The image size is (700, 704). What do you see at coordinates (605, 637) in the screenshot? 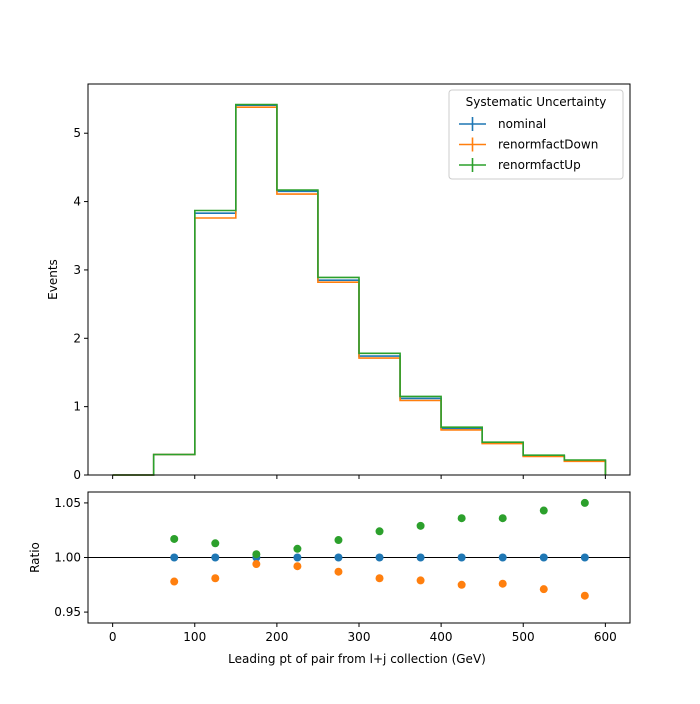
I see `x-tick-label: 600` at bounding box center [605, 637].